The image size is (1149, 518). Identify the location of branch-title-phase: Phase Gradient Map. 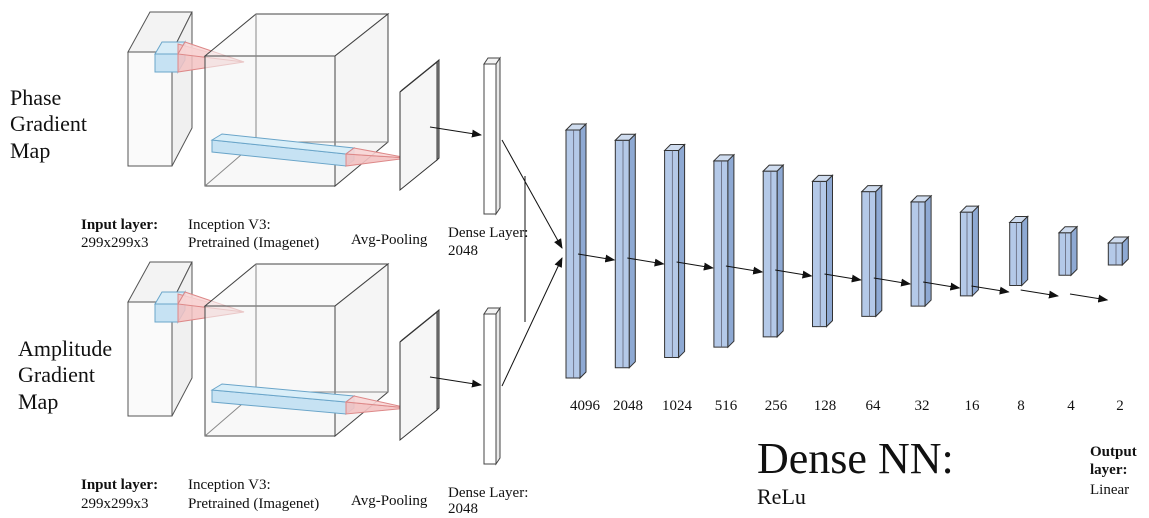
(48, 124).